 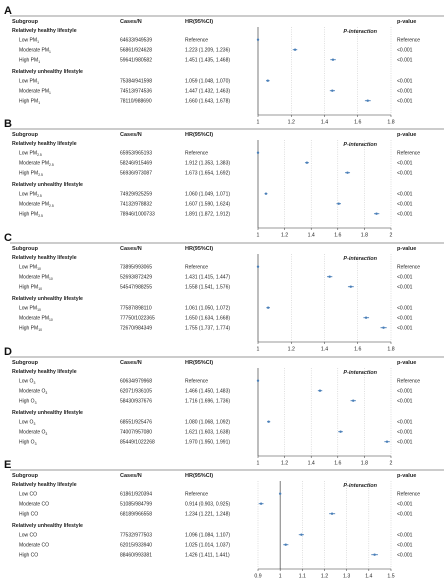 I want to click on panel-letter: A, so click(x=8, y=11).